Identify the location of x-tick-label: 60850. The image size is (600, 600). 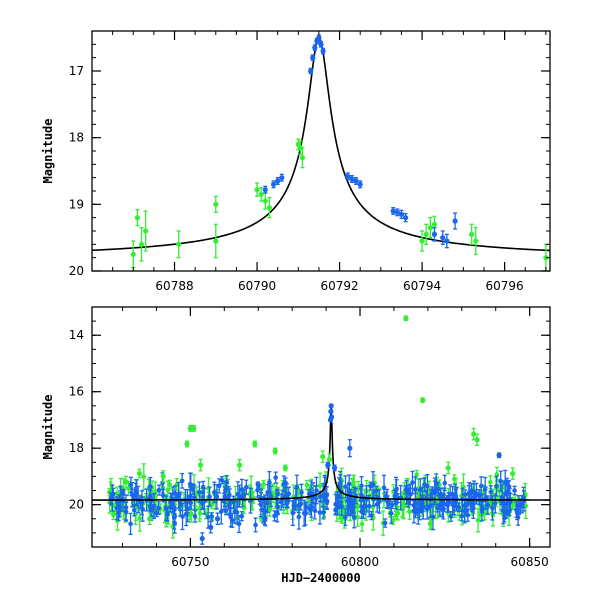
(530, 562).